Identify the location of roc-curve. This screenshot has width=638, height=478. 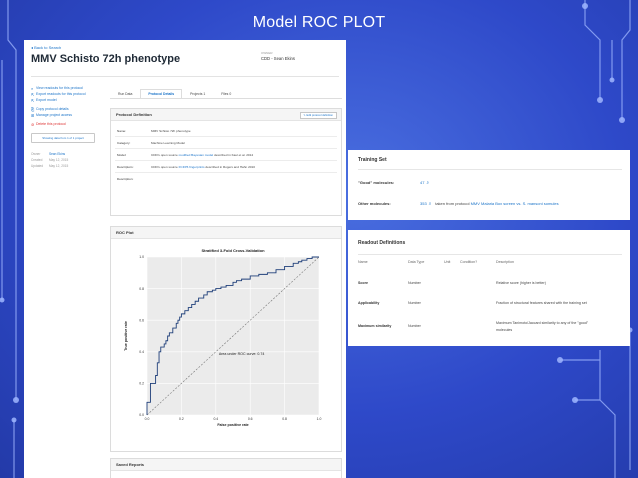
(232, 335).